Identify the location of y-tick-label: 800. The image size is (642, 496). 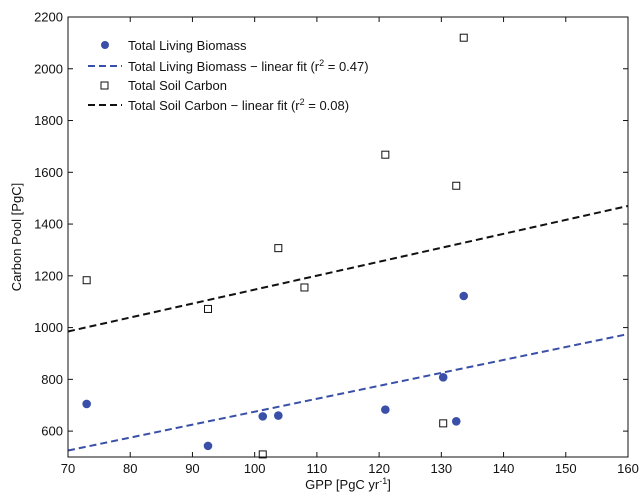
(52, 379).